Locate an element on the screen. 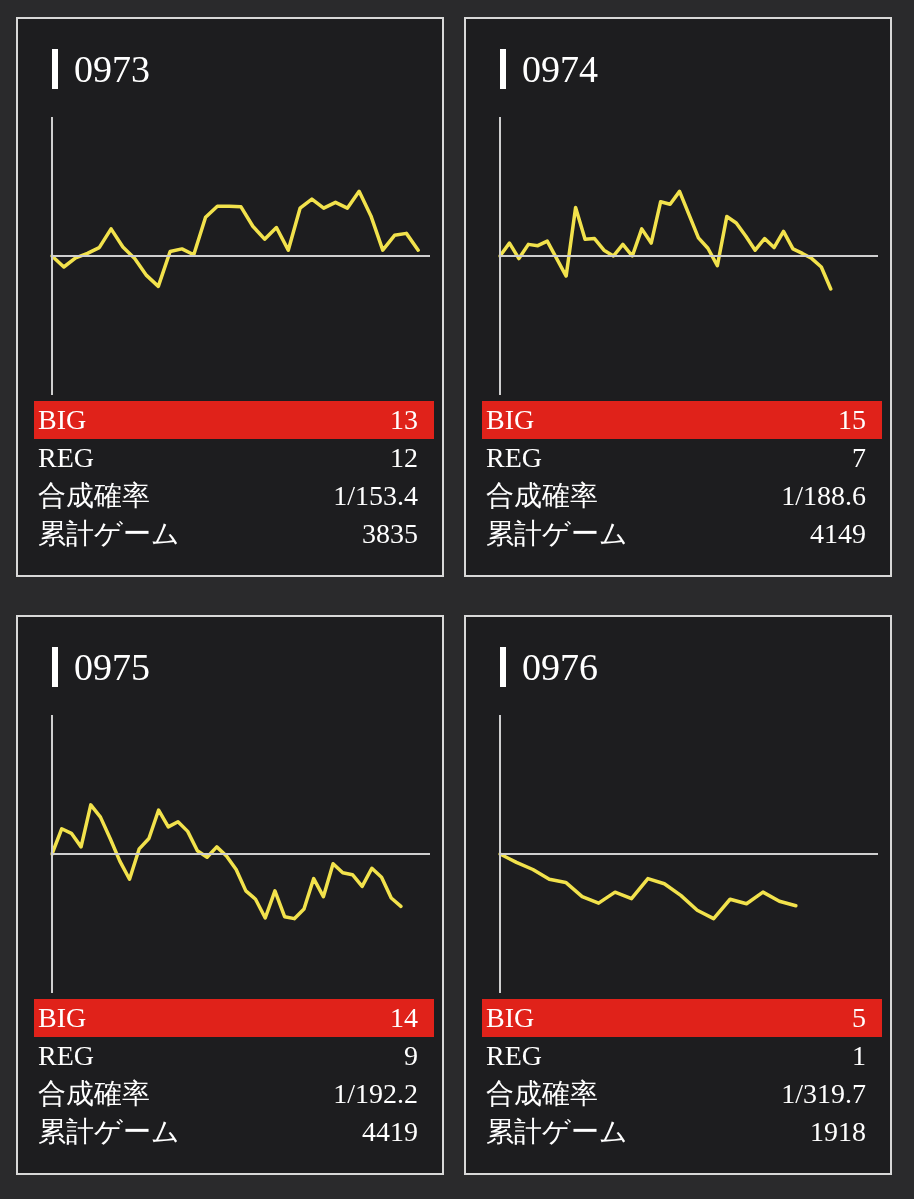 Image resolution: width=914 pixels, height=1199 pixels. chart-title: 0975 is located at coordinates (111, 667).